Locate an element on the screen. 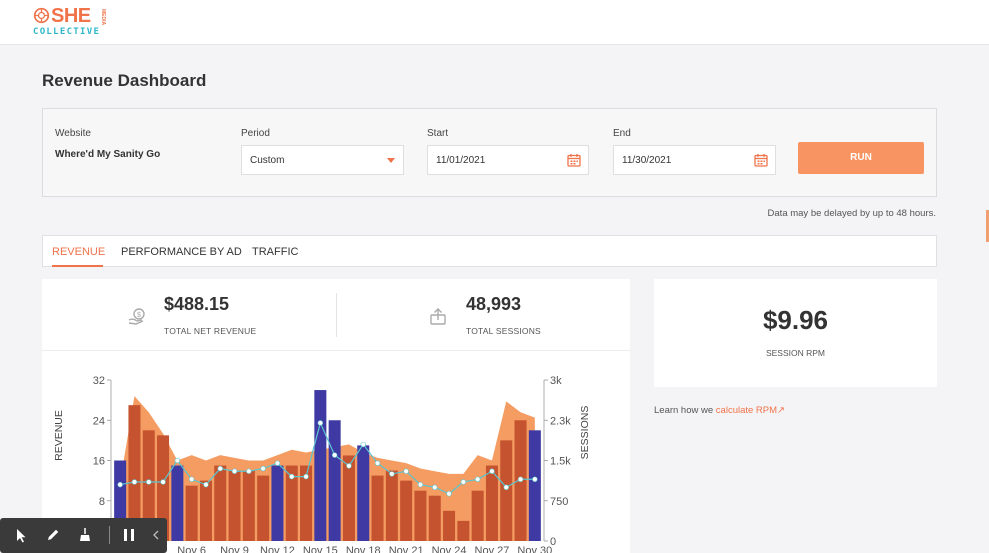 Image resolution: width=989 pixels, height=553 pixels. period-label: Period is located at coordinates (255, 133).